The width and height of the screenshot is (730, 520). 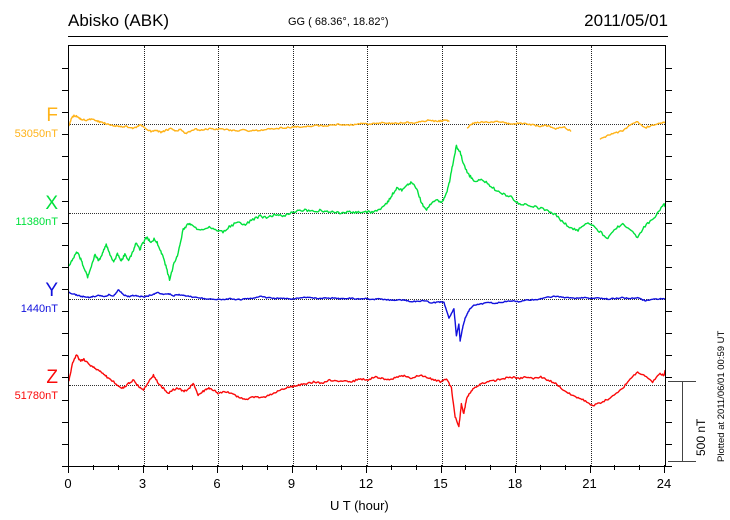 I want to click on trace-z, so click(x=367, y=391).